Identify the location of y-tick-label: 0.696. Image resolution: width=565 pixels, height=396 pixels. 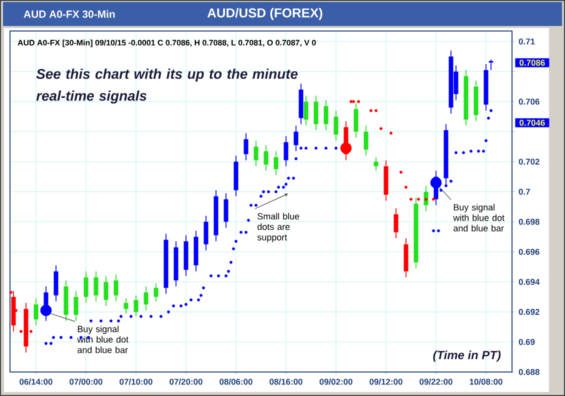
(529, 251).